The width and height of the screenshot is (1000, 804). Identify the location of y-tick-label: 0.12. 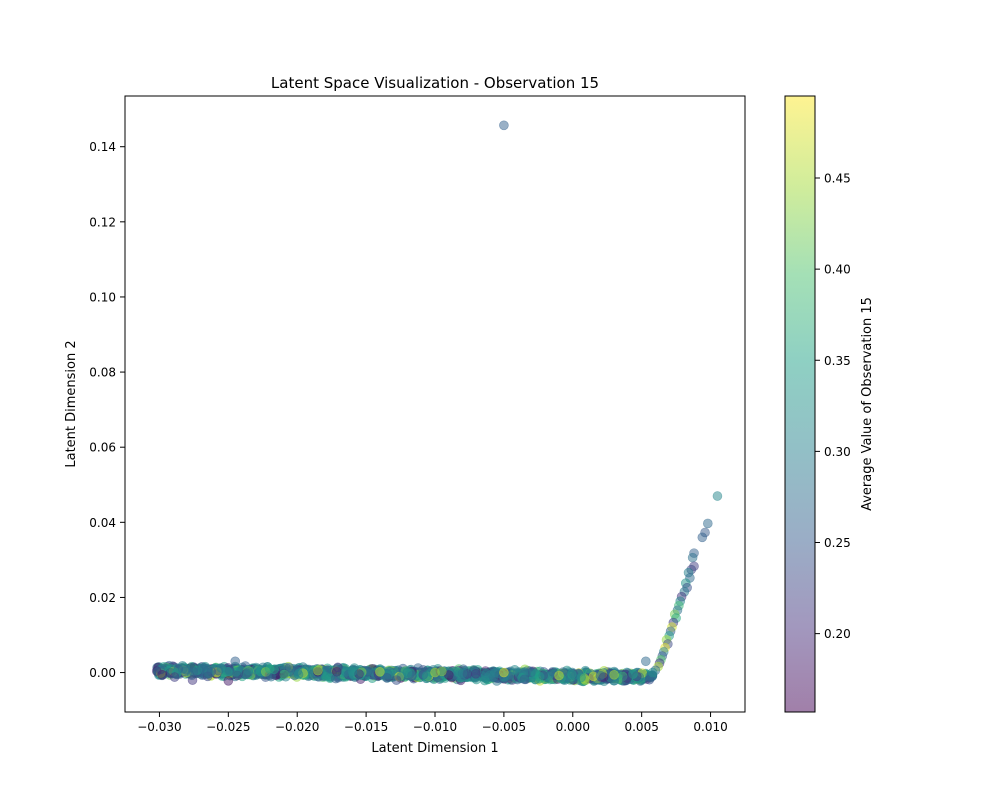
(102, 222).